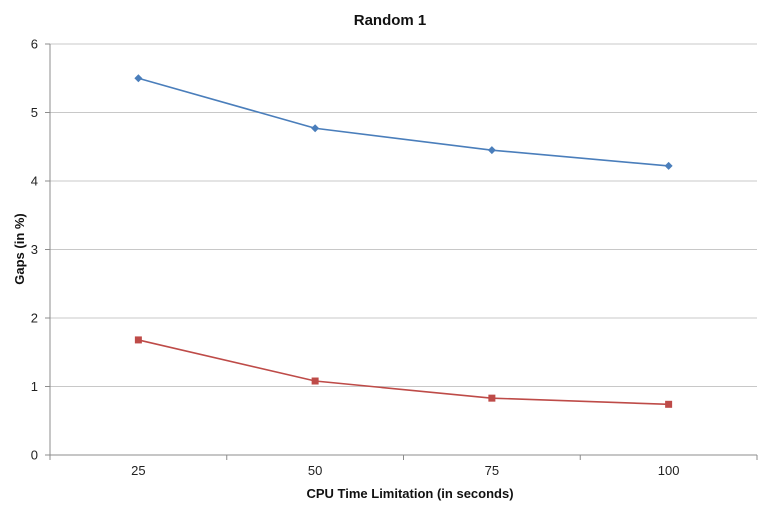  I want to click on y-tick-label: 5, so click(34, 112).